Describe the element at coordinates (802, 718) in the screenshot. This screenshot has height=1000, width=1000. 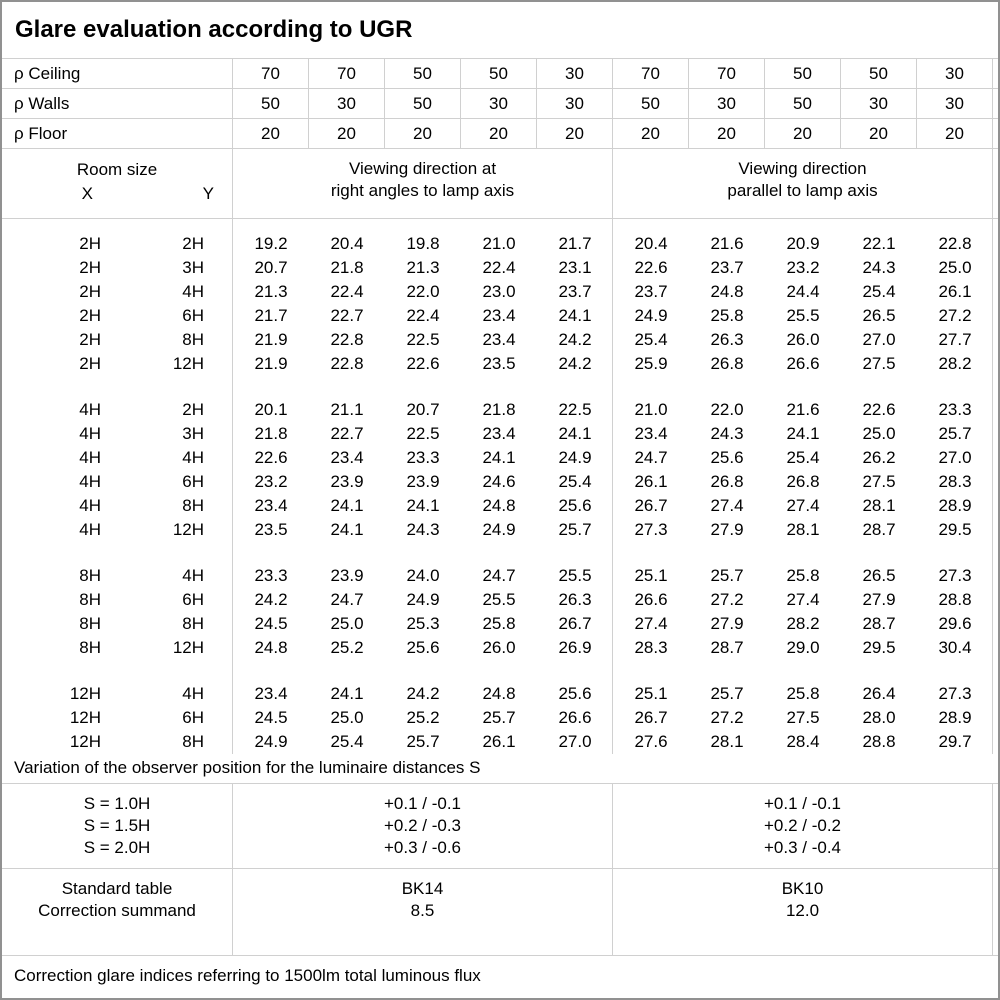
I see `ugr-row-parallel: 26.7 27.2 27.5 28.0 28.9` at that location.